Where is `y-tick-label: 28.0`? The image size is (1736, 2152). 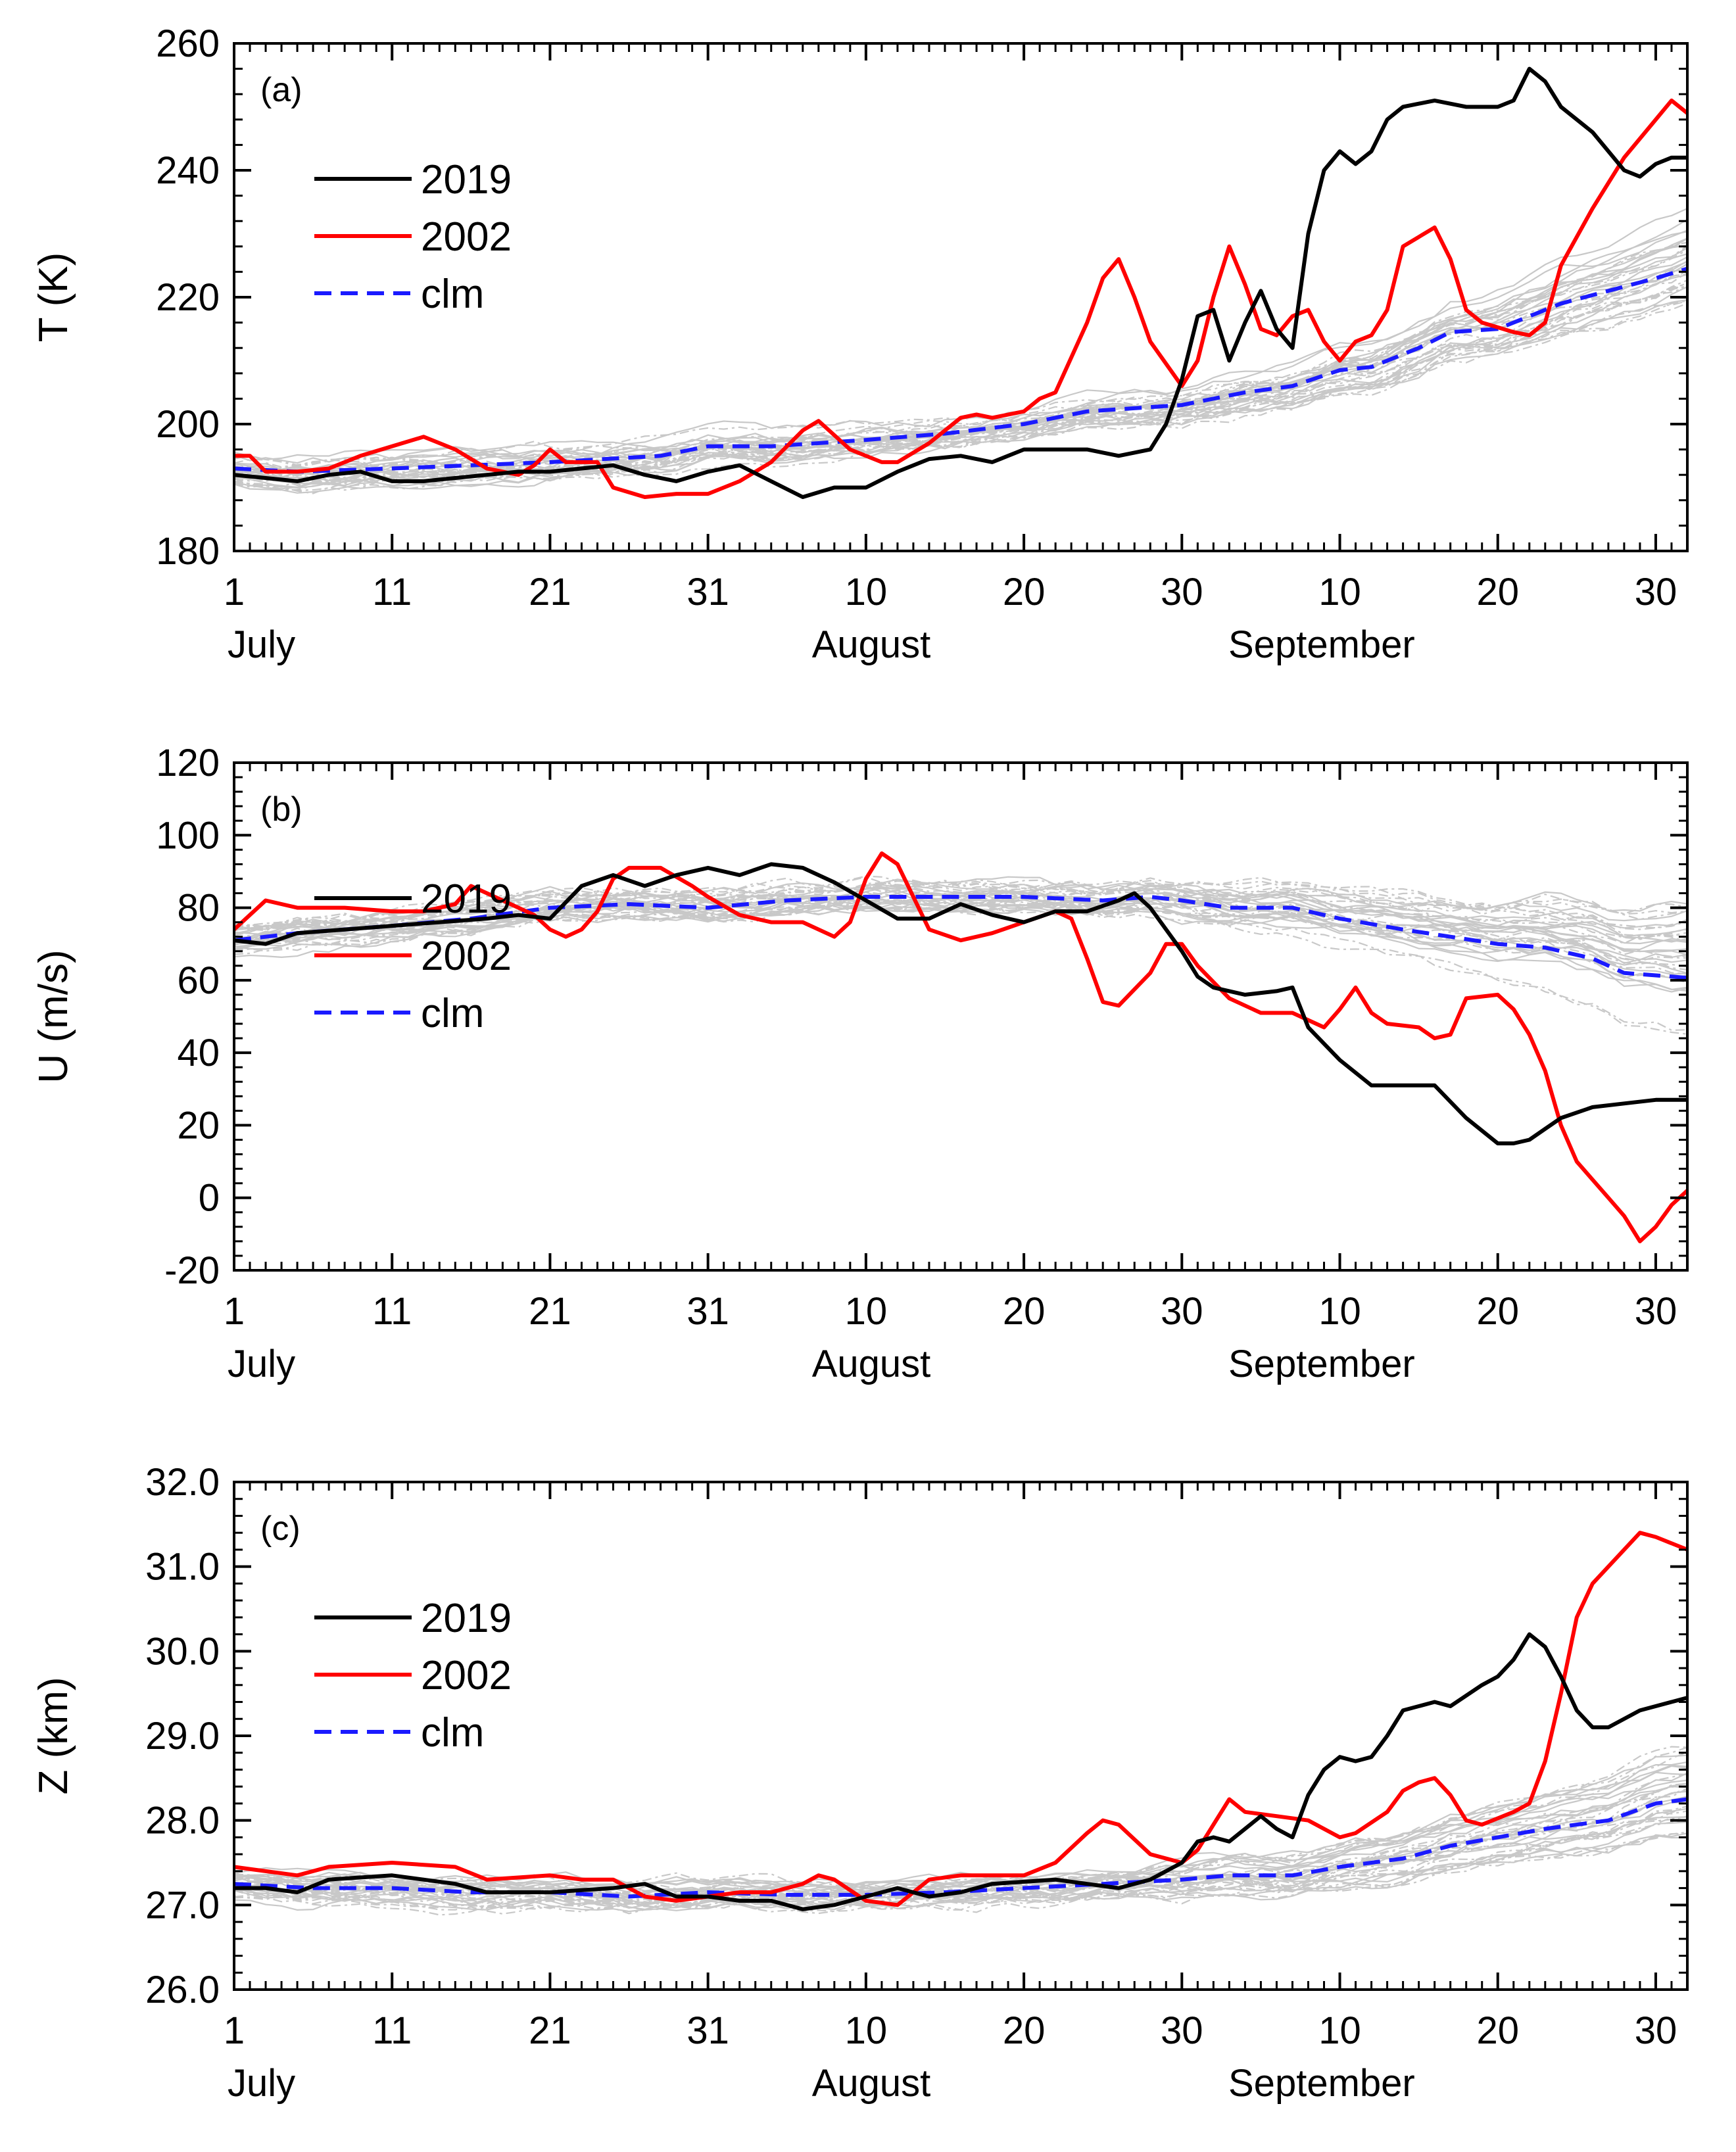 y-tick-label: 28.0 is located at coordinates (183, 1821).